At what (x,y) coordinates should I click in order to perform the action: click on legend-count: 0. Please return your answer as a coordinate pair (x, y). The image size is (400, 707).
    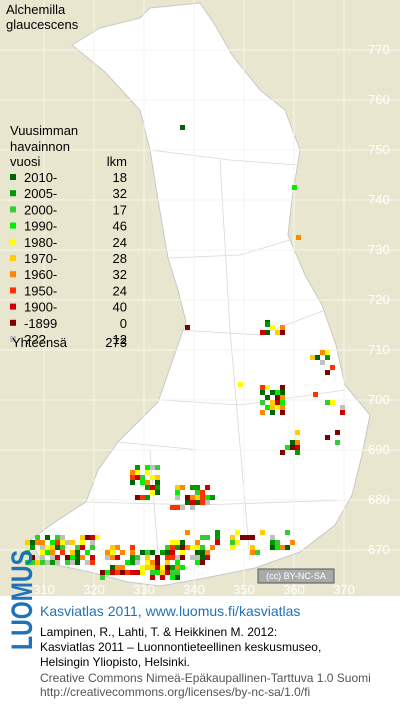
    Looking at the image, I should click on (123, 323).